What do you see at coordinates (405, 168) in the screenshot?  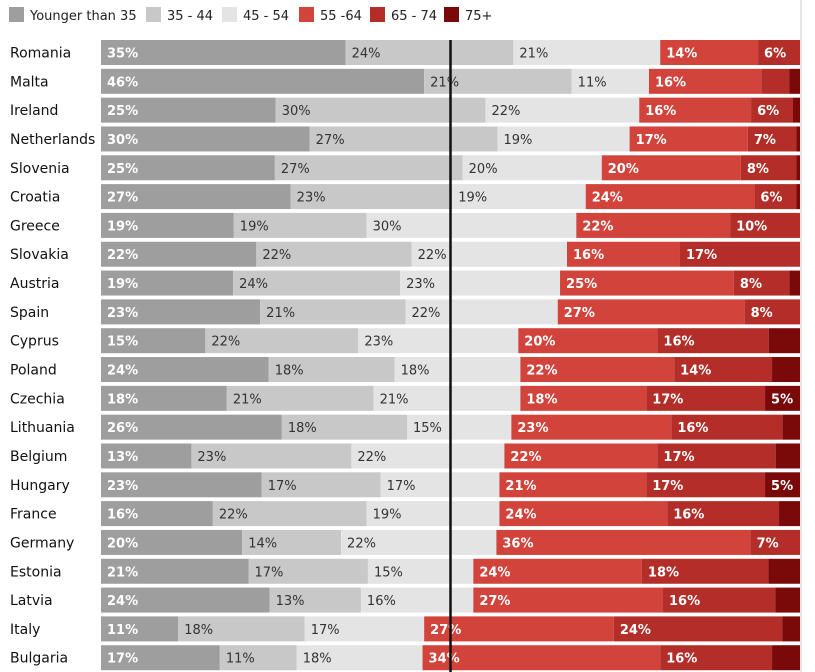 I see `row-slovenia: Slovenia 25% 27% 20% 20% 8%` at bounding box center [405, 168].